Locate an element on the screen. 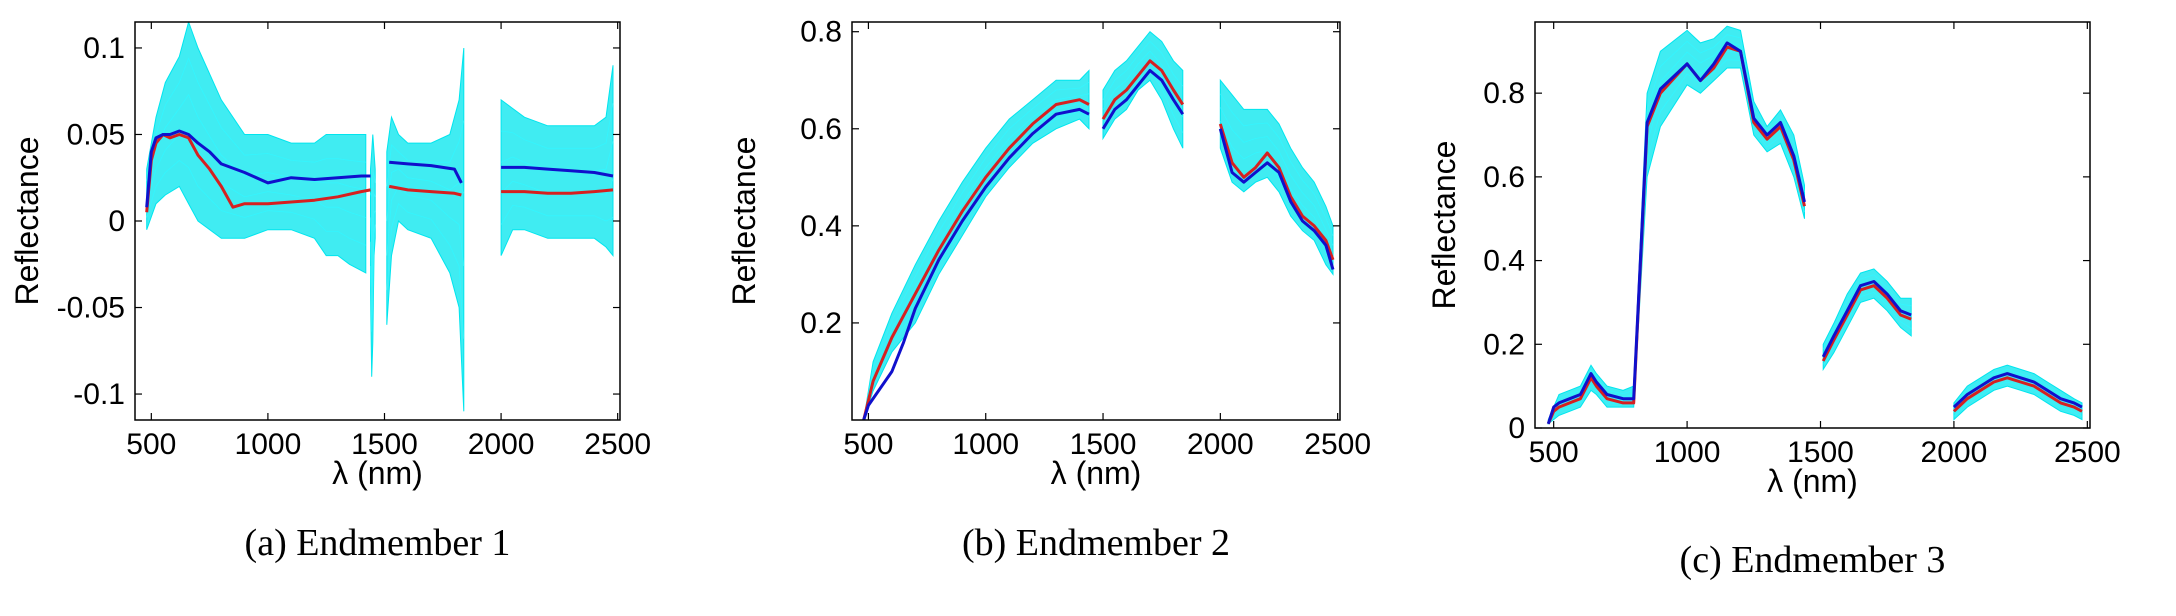 The height and width of the screenshot is (616, 2176). series-layer is located at coordinates (1098, 239).